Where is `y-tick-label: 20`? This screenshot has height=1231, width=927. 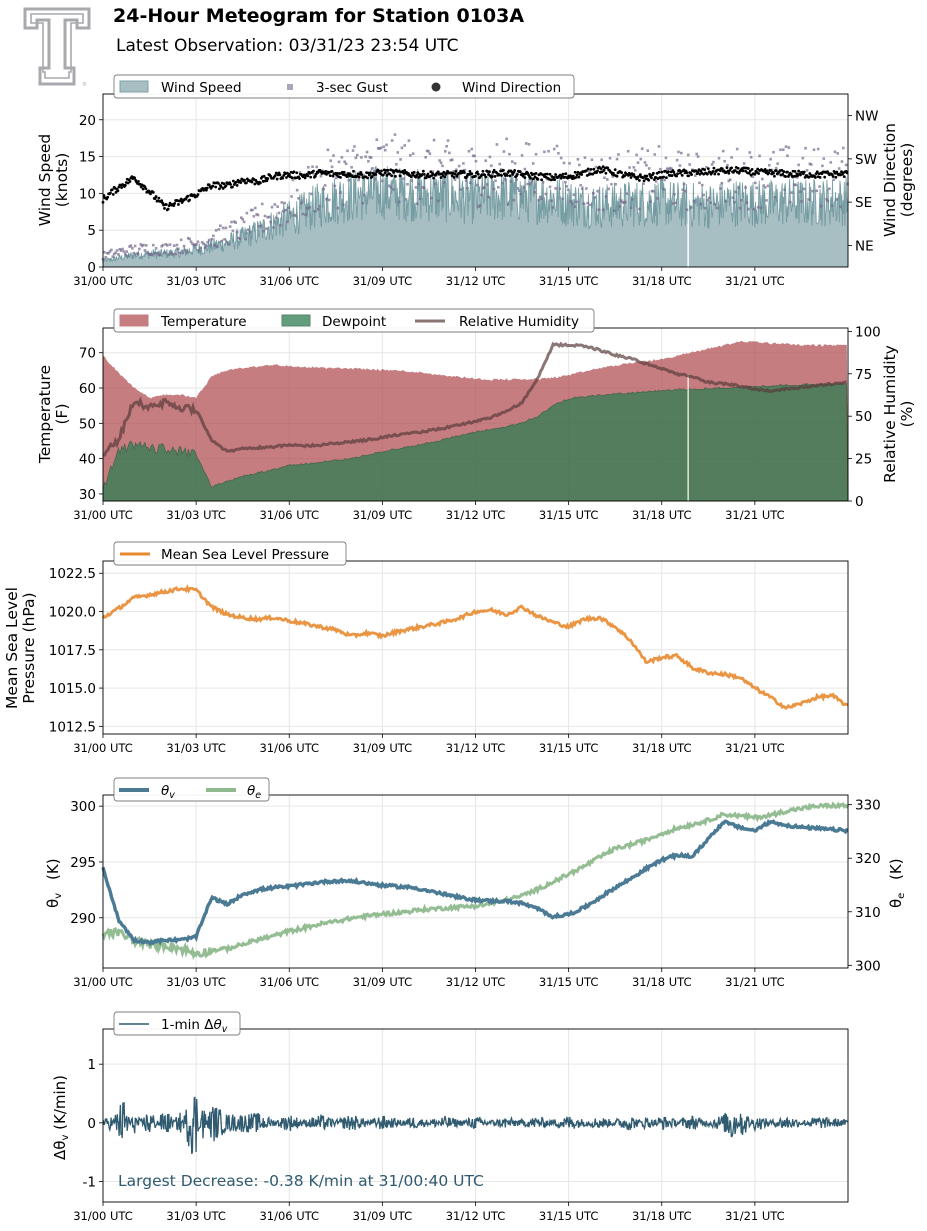
y-tick-label: 20 is located at coordinates (87, 121).